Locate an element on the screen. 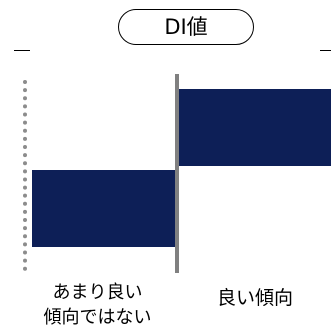 The image size is (331, 334). center-divider-line is located at coordinates (177, 173).